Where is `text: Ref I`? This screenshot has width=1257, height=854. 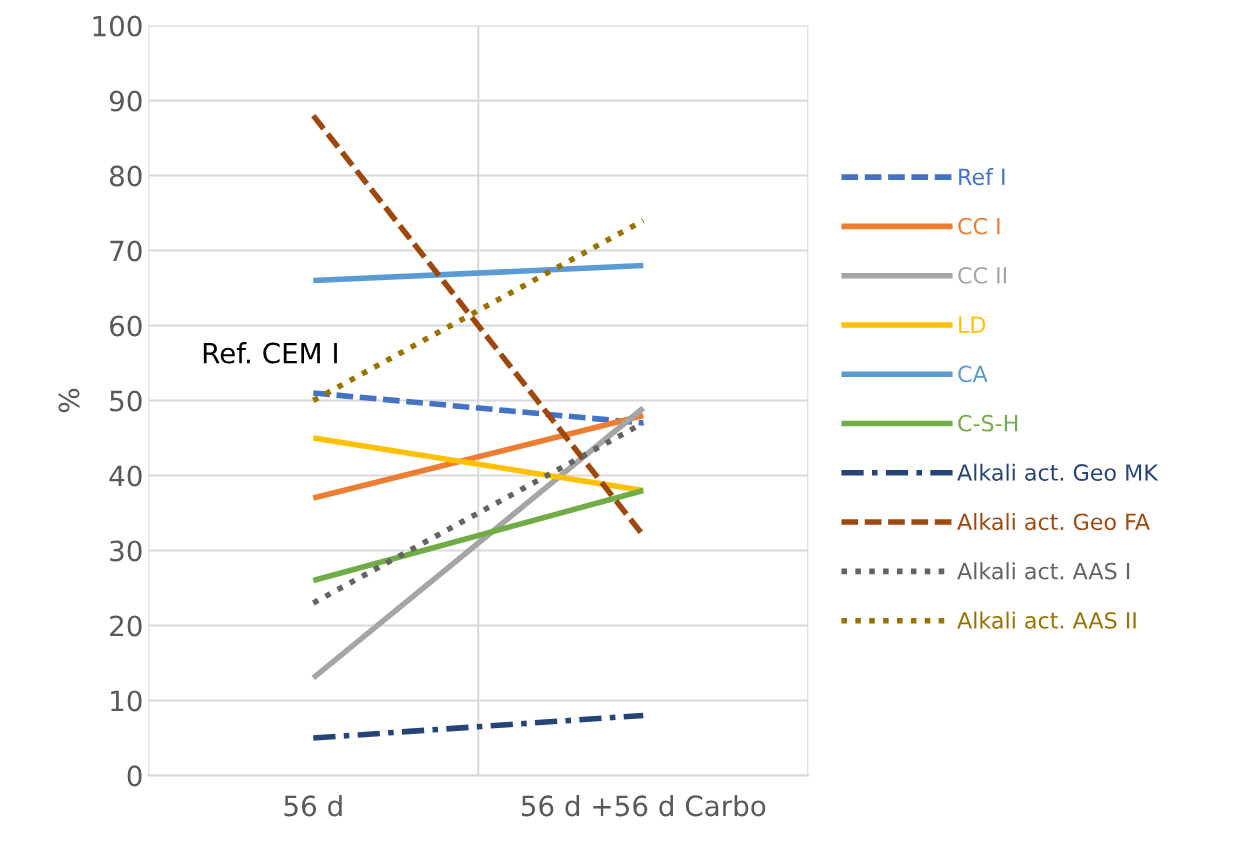
text: Ref I is located at coordinates (982, 176).